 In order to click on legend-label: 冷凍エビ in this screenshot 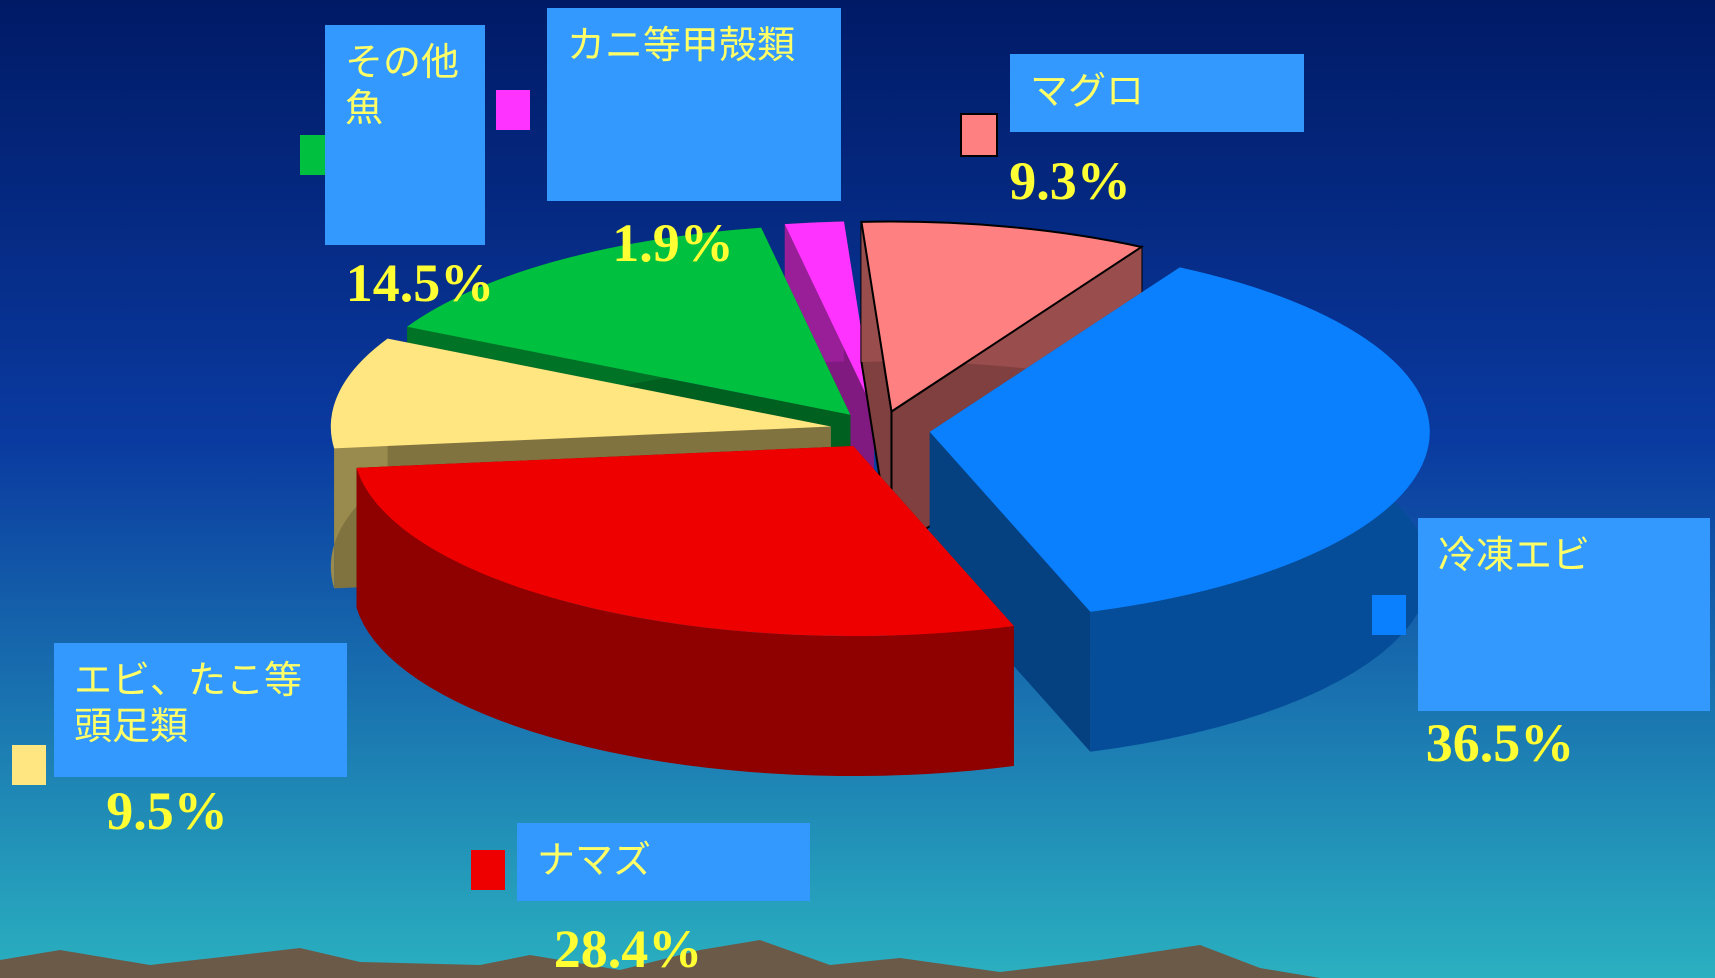, I will do `click(1564, 614)`.